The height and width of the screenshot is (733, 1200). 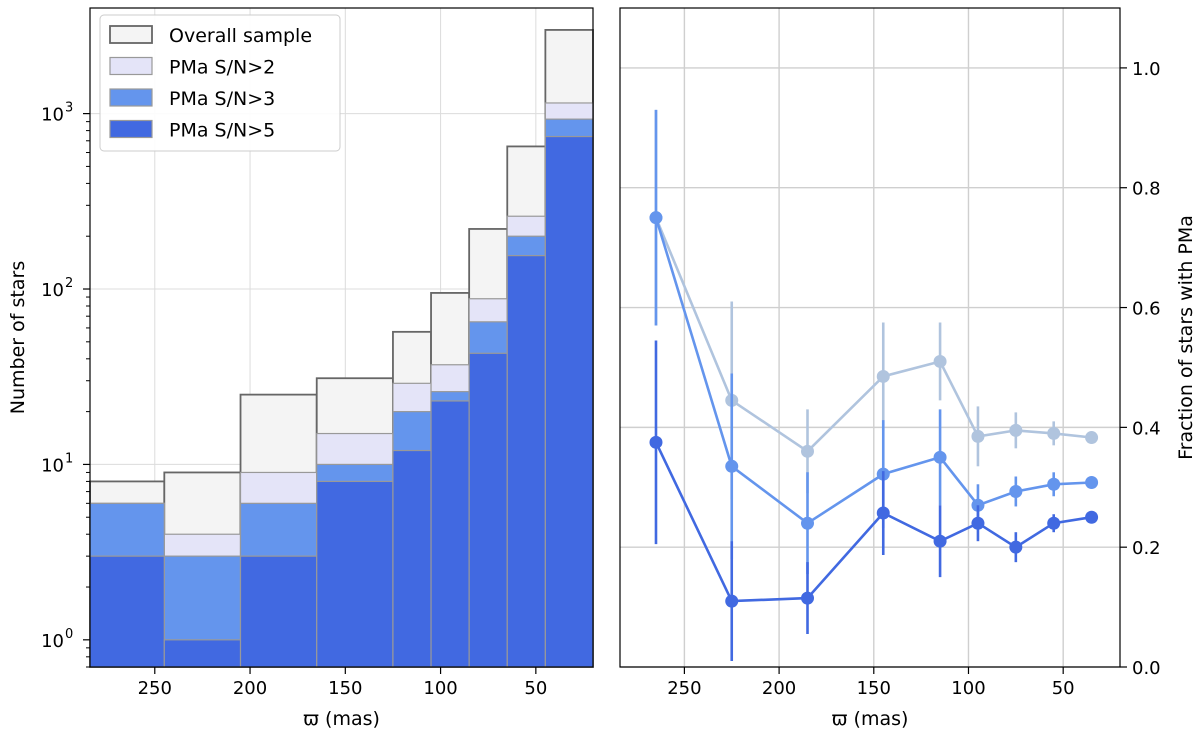 What do you see at coordinates (1146, 69) in the screenshot?
I see `y-tick-label: 1.0` at bounding box center [1146, 69].